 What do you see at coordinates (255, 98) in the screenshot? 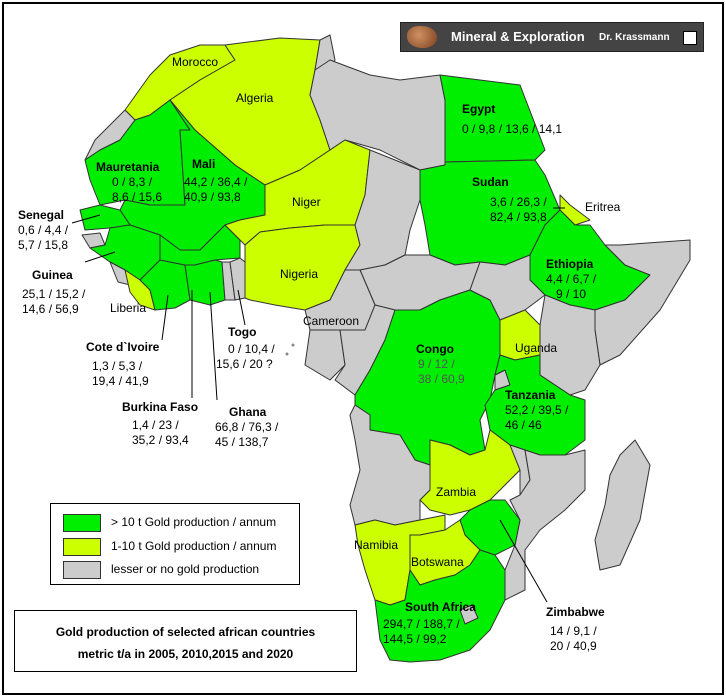
I see `label-algeria: Algeria` at bounding box center [255, 98].